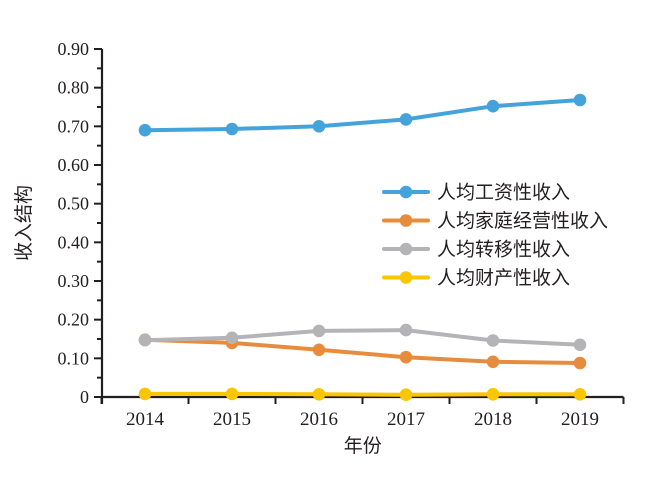  Describe the element at coordinates (74, 204) in the screenshot. I see `y-tick-label: 0.50` at that location.